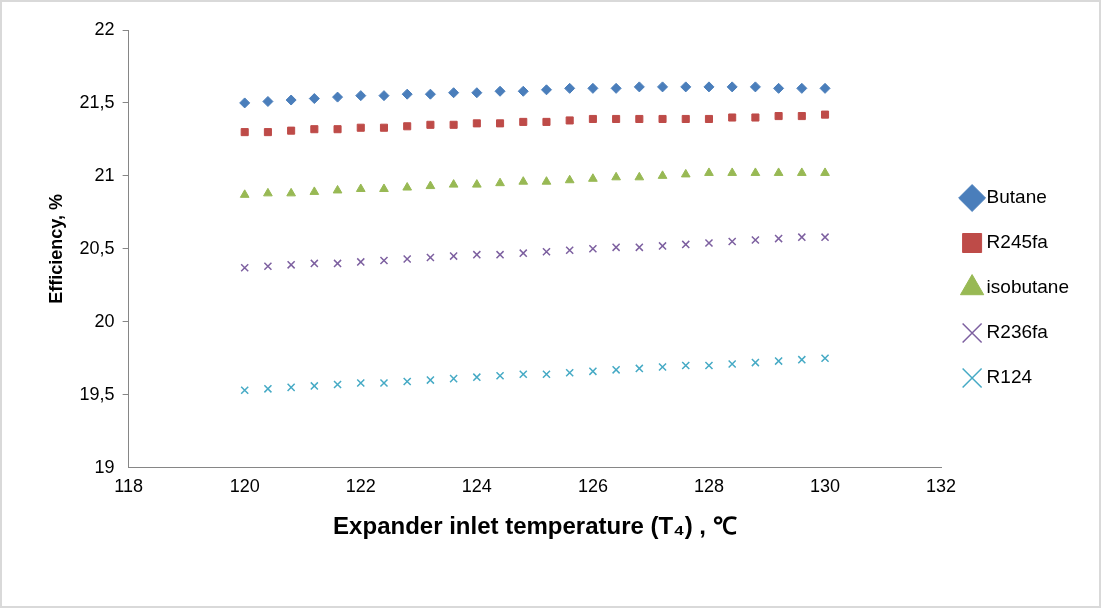  Describe the element at coordinates (941, 486) in the screenshot. I see `x-tick-label: 132` at that location.